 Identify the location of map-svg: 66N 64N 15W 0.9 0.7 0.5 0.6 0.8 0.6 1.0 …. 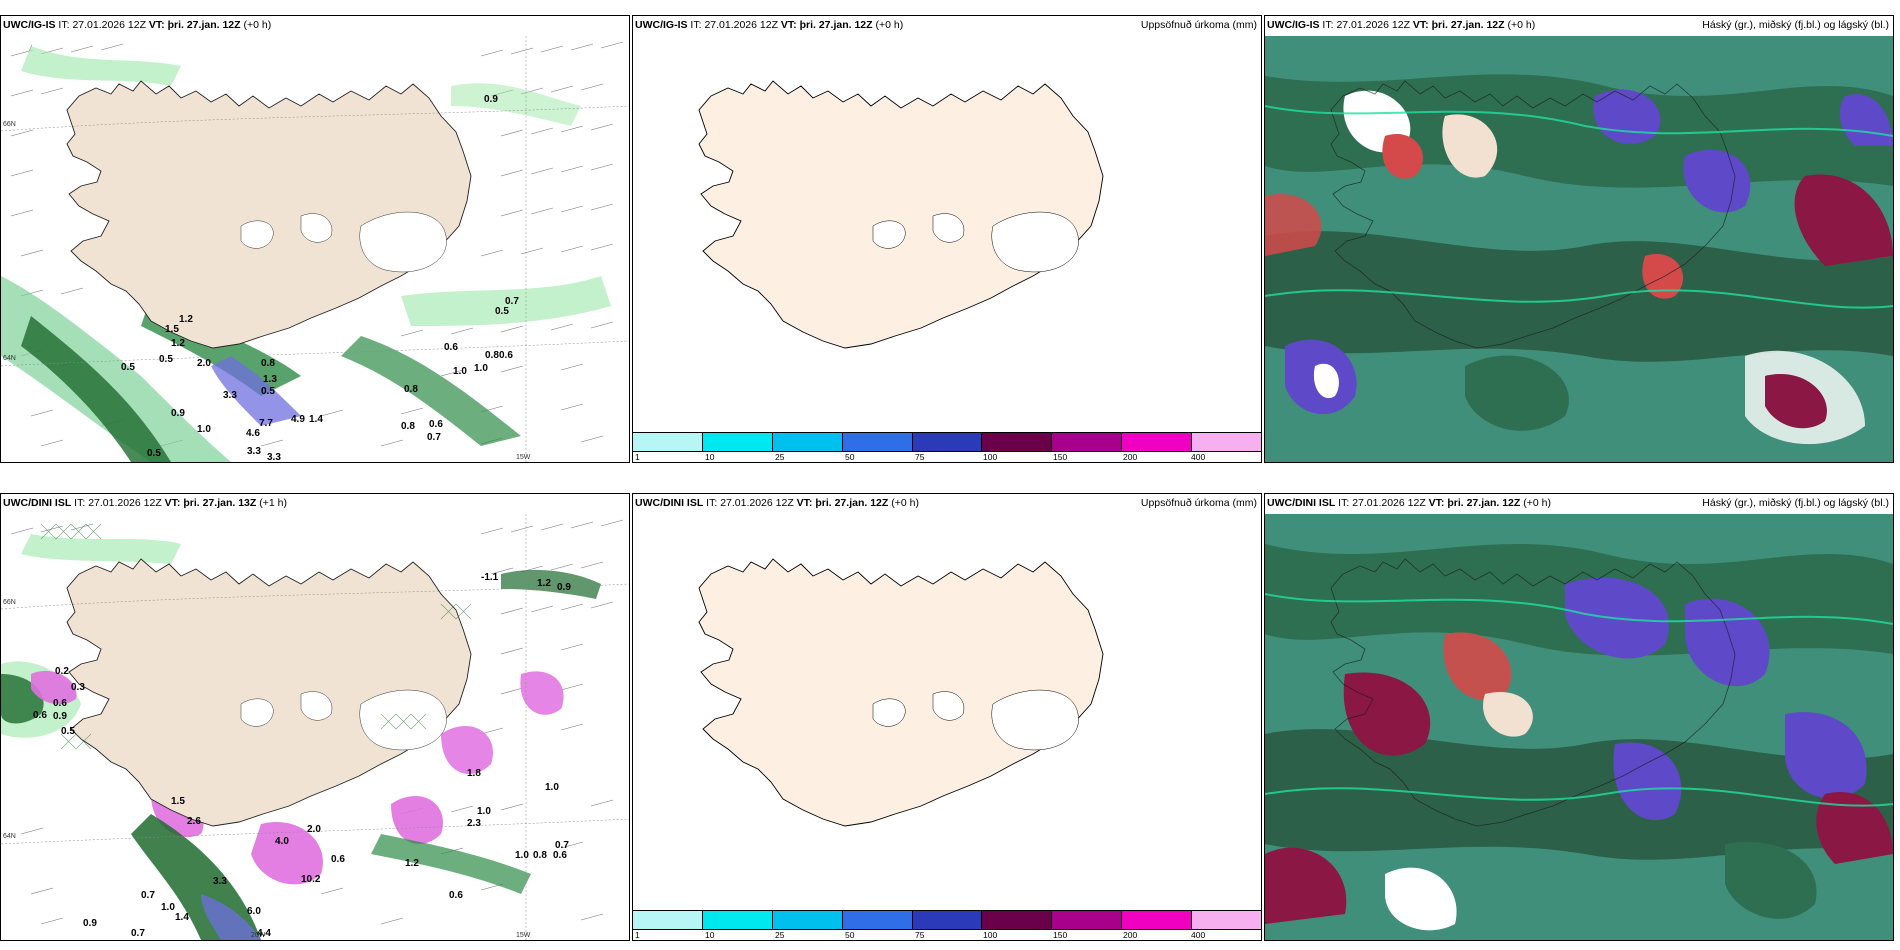
(315, 249).